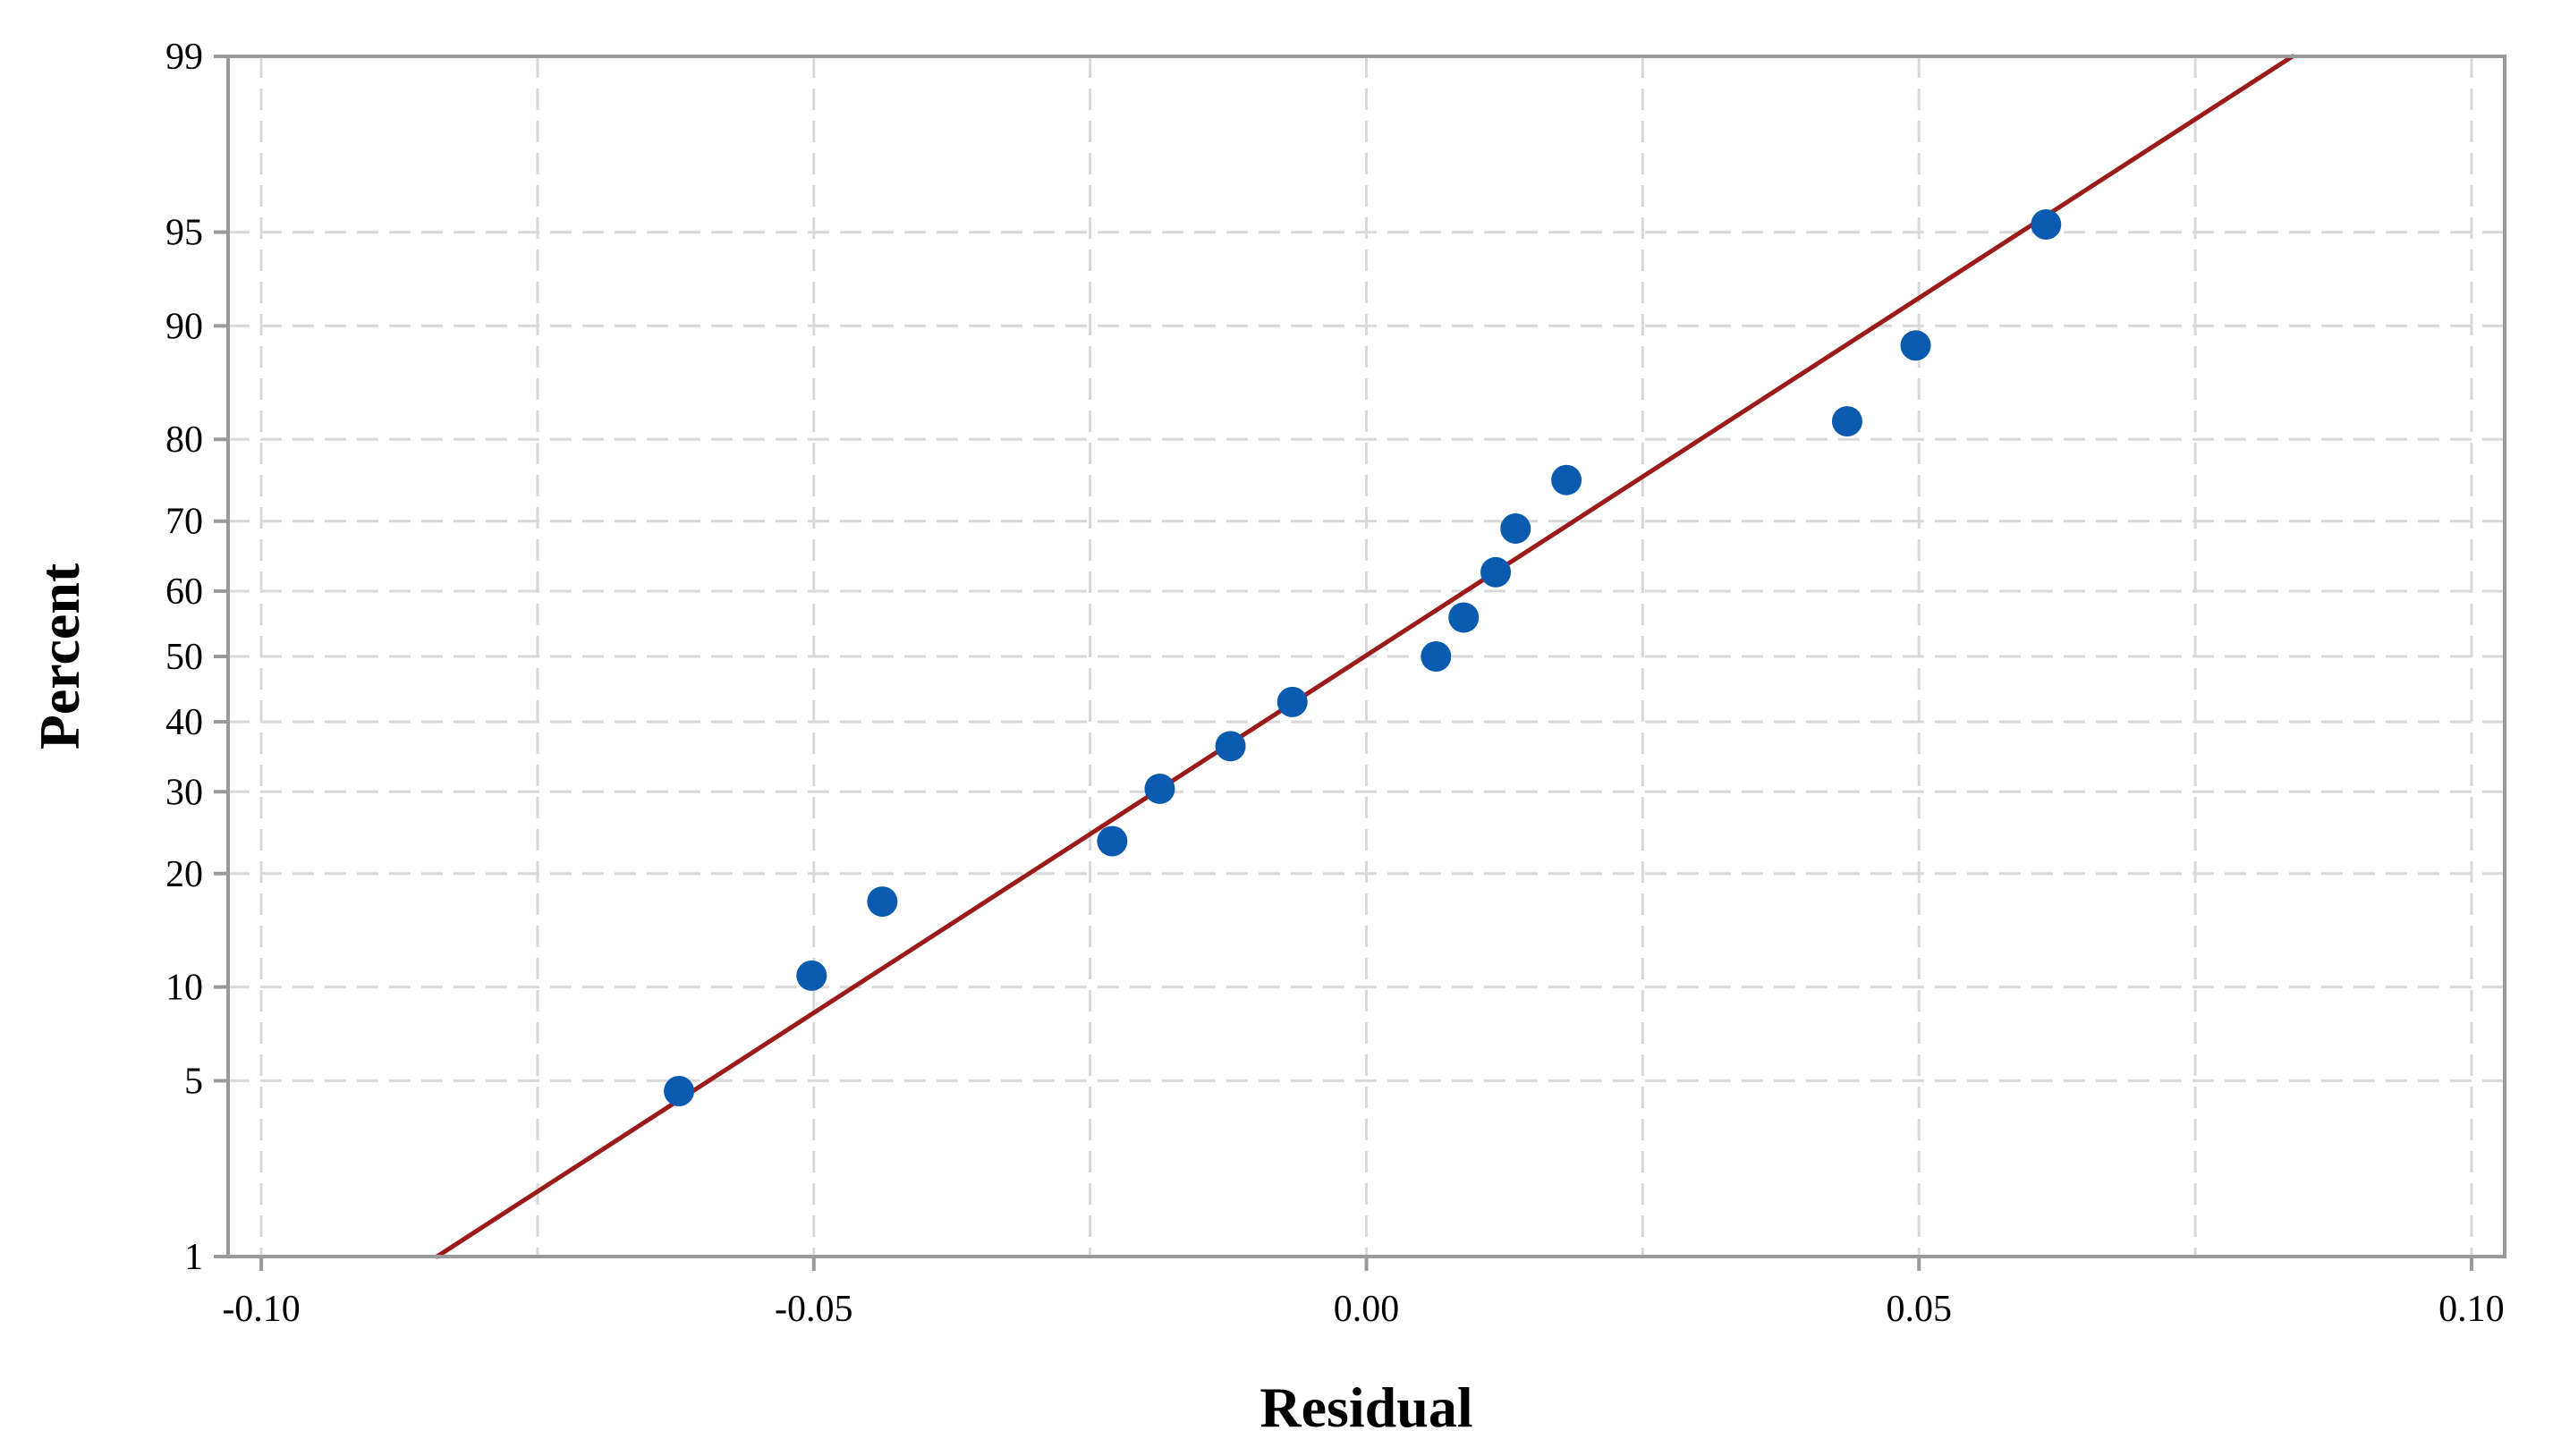 This screenshot has height=1456, width=2553. What do you see at coordinates (194, 1257) in the screenshot?
I see `y-tick-label: 1` at bounding box center [194, 1257].